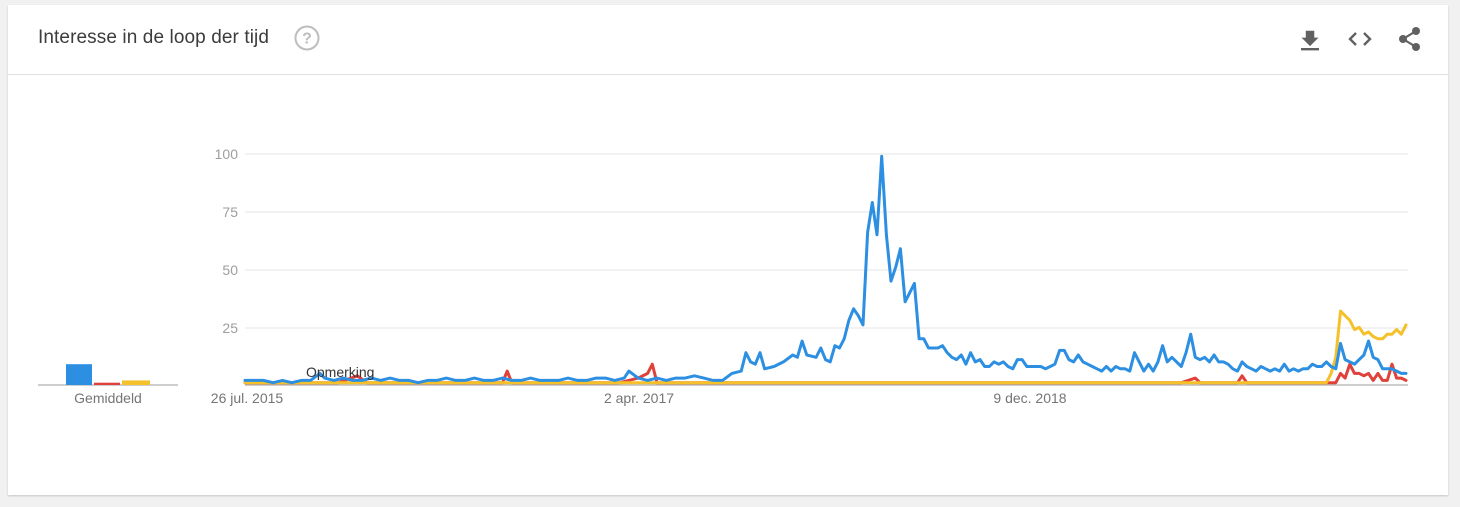 The width and height of the screenshot is (1460, 507). Describe the element at coordinates (108, 398) in the screenshot. I see `average-label: Gemiddeld` at that location.